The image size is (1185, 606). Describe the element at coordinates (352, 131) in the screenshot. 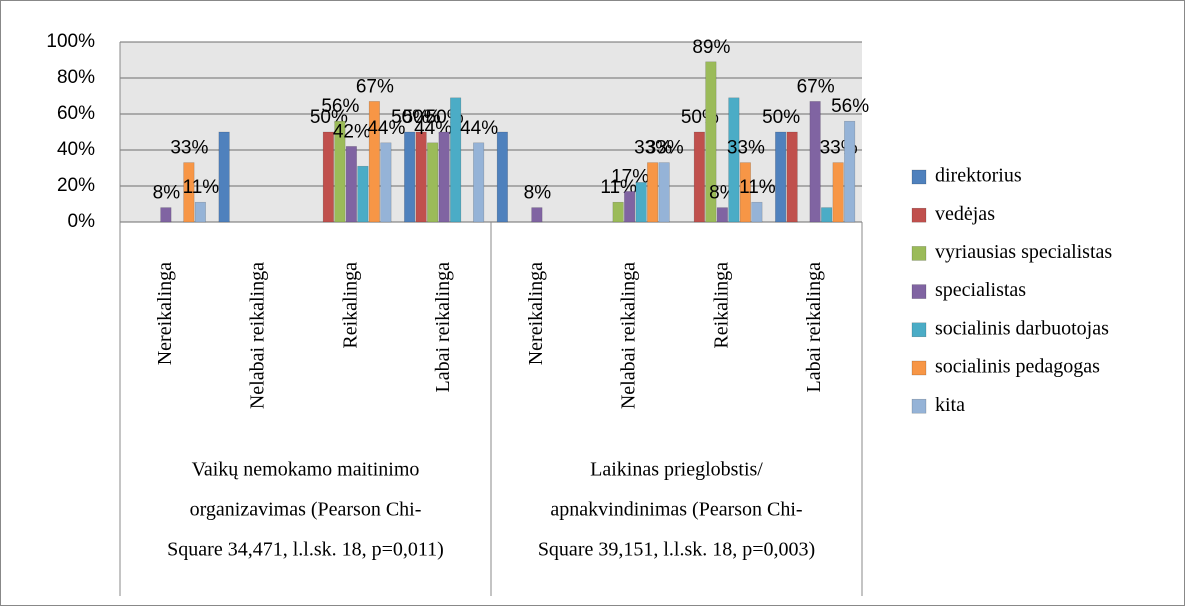

I see `data-label: 42%` at that location.